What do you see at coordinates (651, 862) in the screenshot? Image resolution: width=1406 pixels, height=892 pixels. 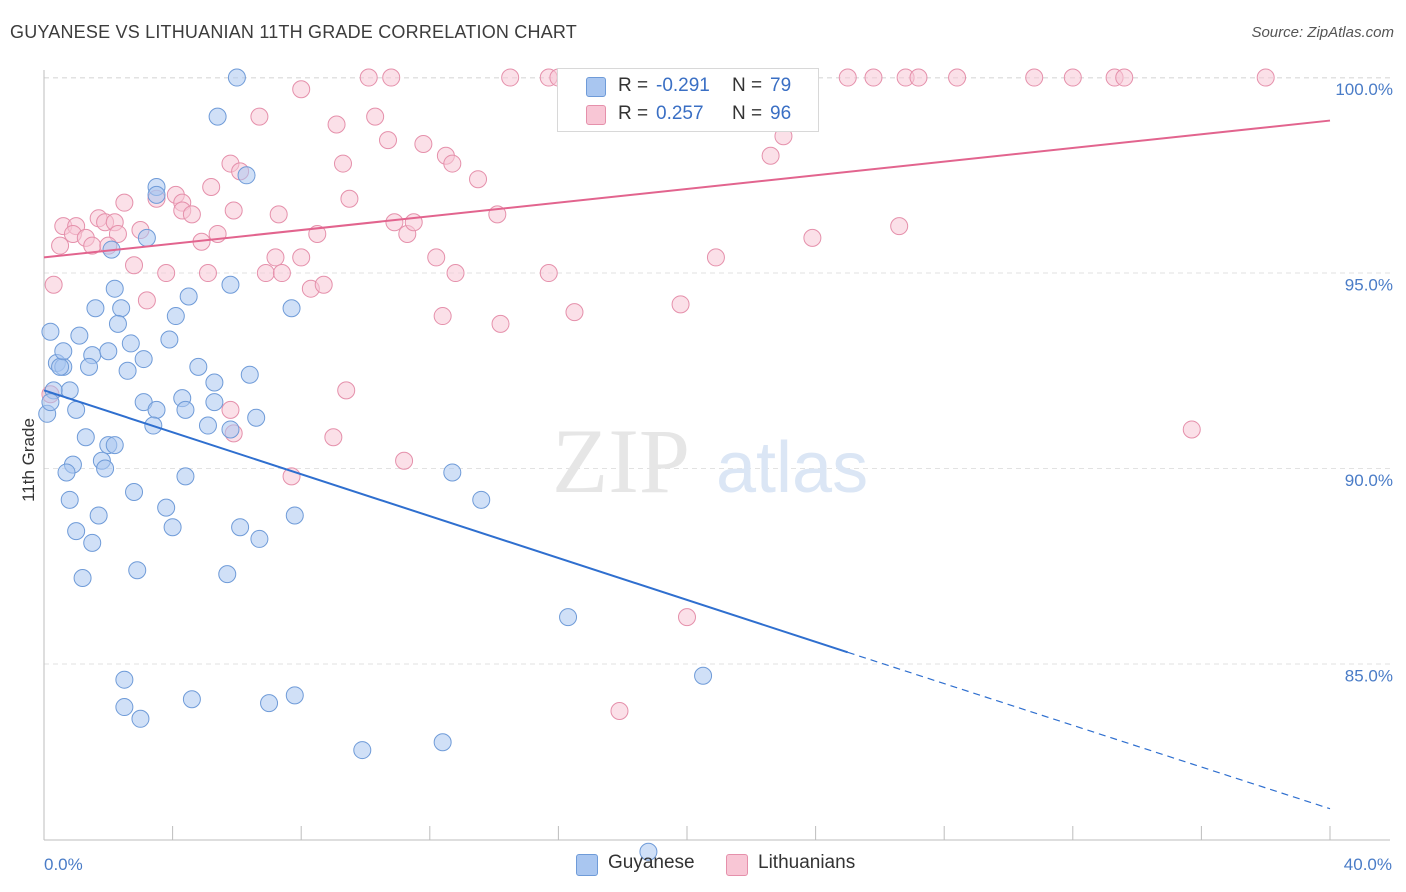 I see `bottom-legend-label-guyanese: Guyanese` at bounding box center [651, 862].